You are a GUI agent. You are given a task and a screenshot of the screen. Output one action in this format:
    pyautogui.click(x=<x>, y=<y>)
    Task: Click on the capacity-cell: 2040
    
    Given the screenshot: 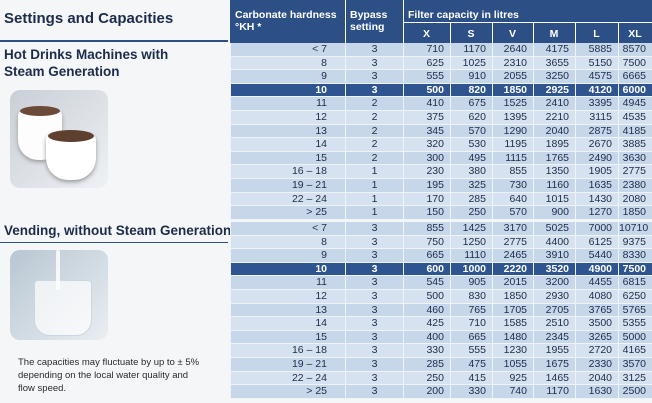 What is the action you would take?
    pyautogui.click(x=596, y=378)
    